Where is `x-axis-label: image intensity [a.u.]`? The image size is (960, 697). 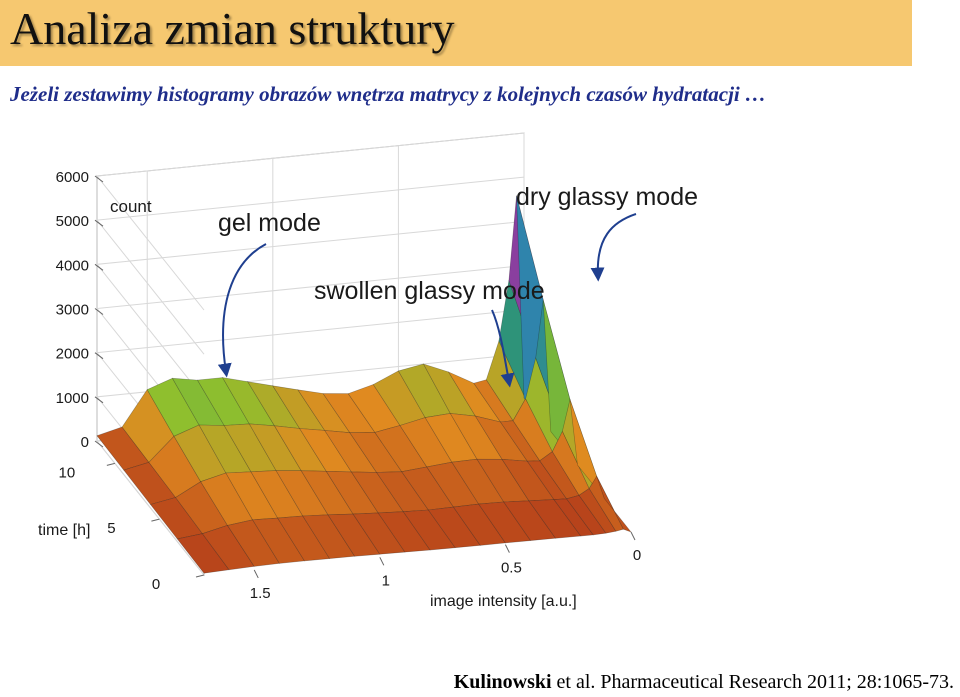 x-axis-label: image intensity [a.u.] is located at coordinates (503, 601).